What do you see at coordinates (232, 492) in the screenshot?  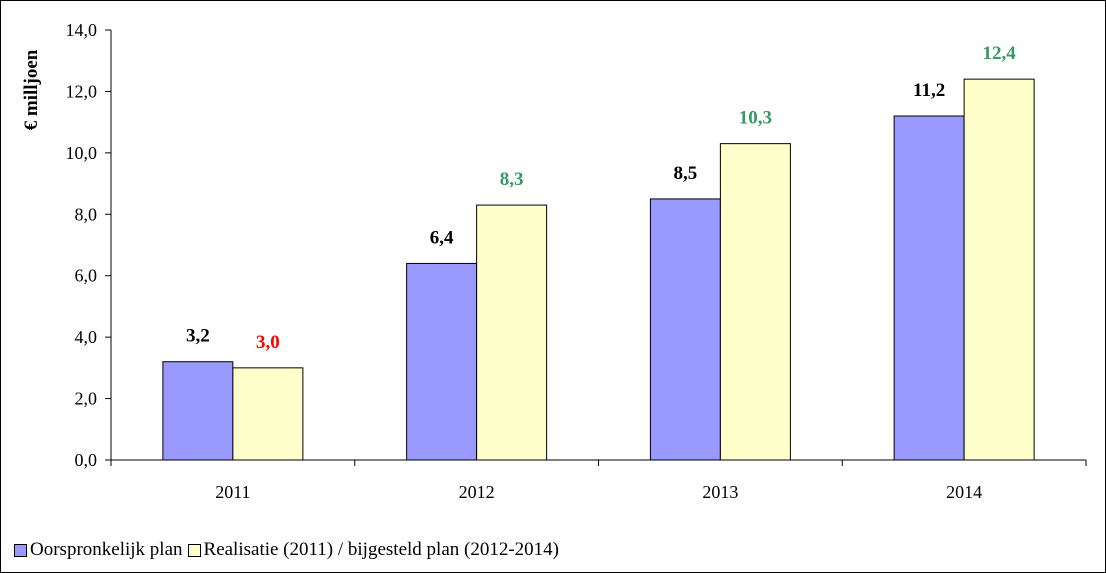 I see `x-tick-label: 2011` at bounding box center [232, 492].